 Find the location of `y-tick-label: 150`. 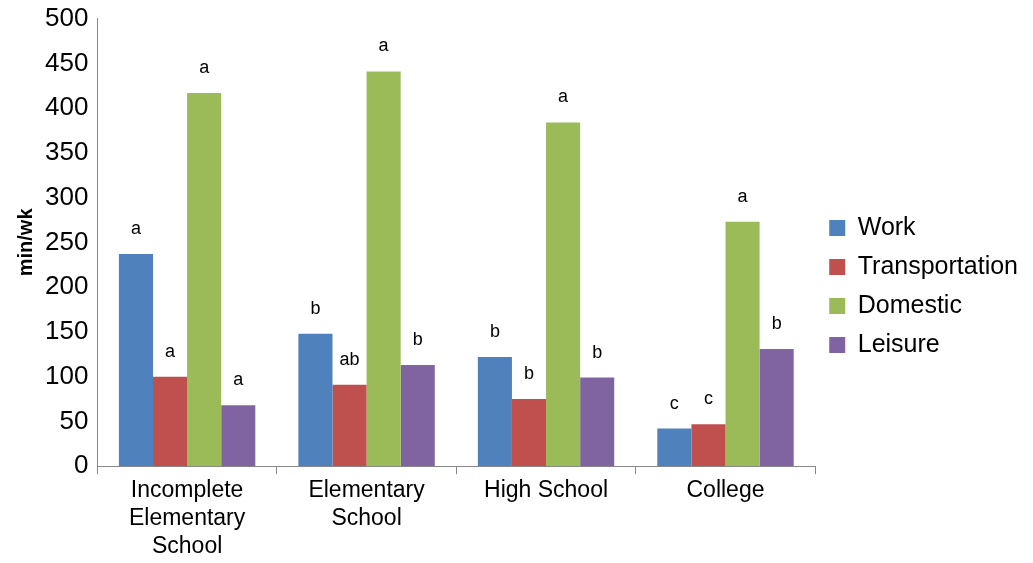

y-tick-label: 150 is located at coordinates (66, 330).